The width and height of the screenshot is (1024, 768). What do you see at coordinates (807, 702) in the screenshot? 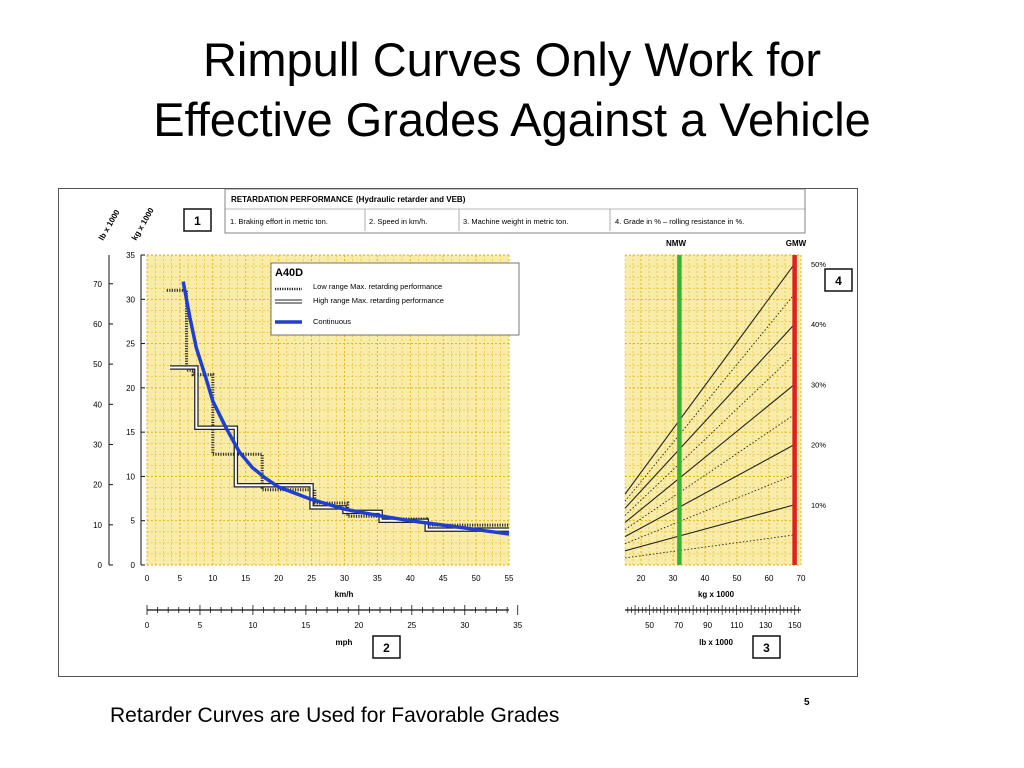
I see `page-number: 5` at bounding box center [807, 702].